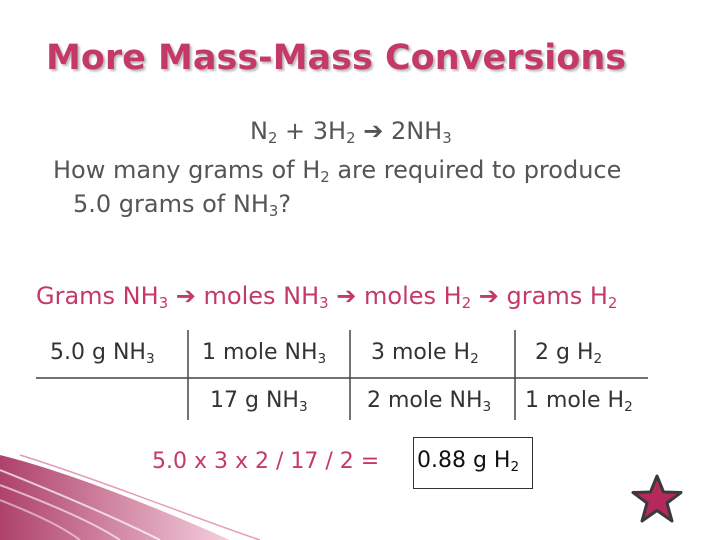  What do you see at coordinates (336, 58) in the screenshot?
I see `page-title: More Mass-Mass Conversions` at bounding box center [336, 58].